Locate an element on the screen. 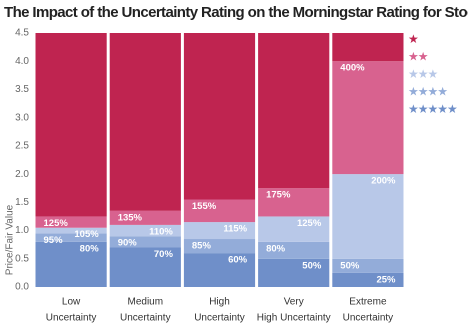 This screenshot has width=468, height=328. value-label: 115% is located at coordinates (235, 229).